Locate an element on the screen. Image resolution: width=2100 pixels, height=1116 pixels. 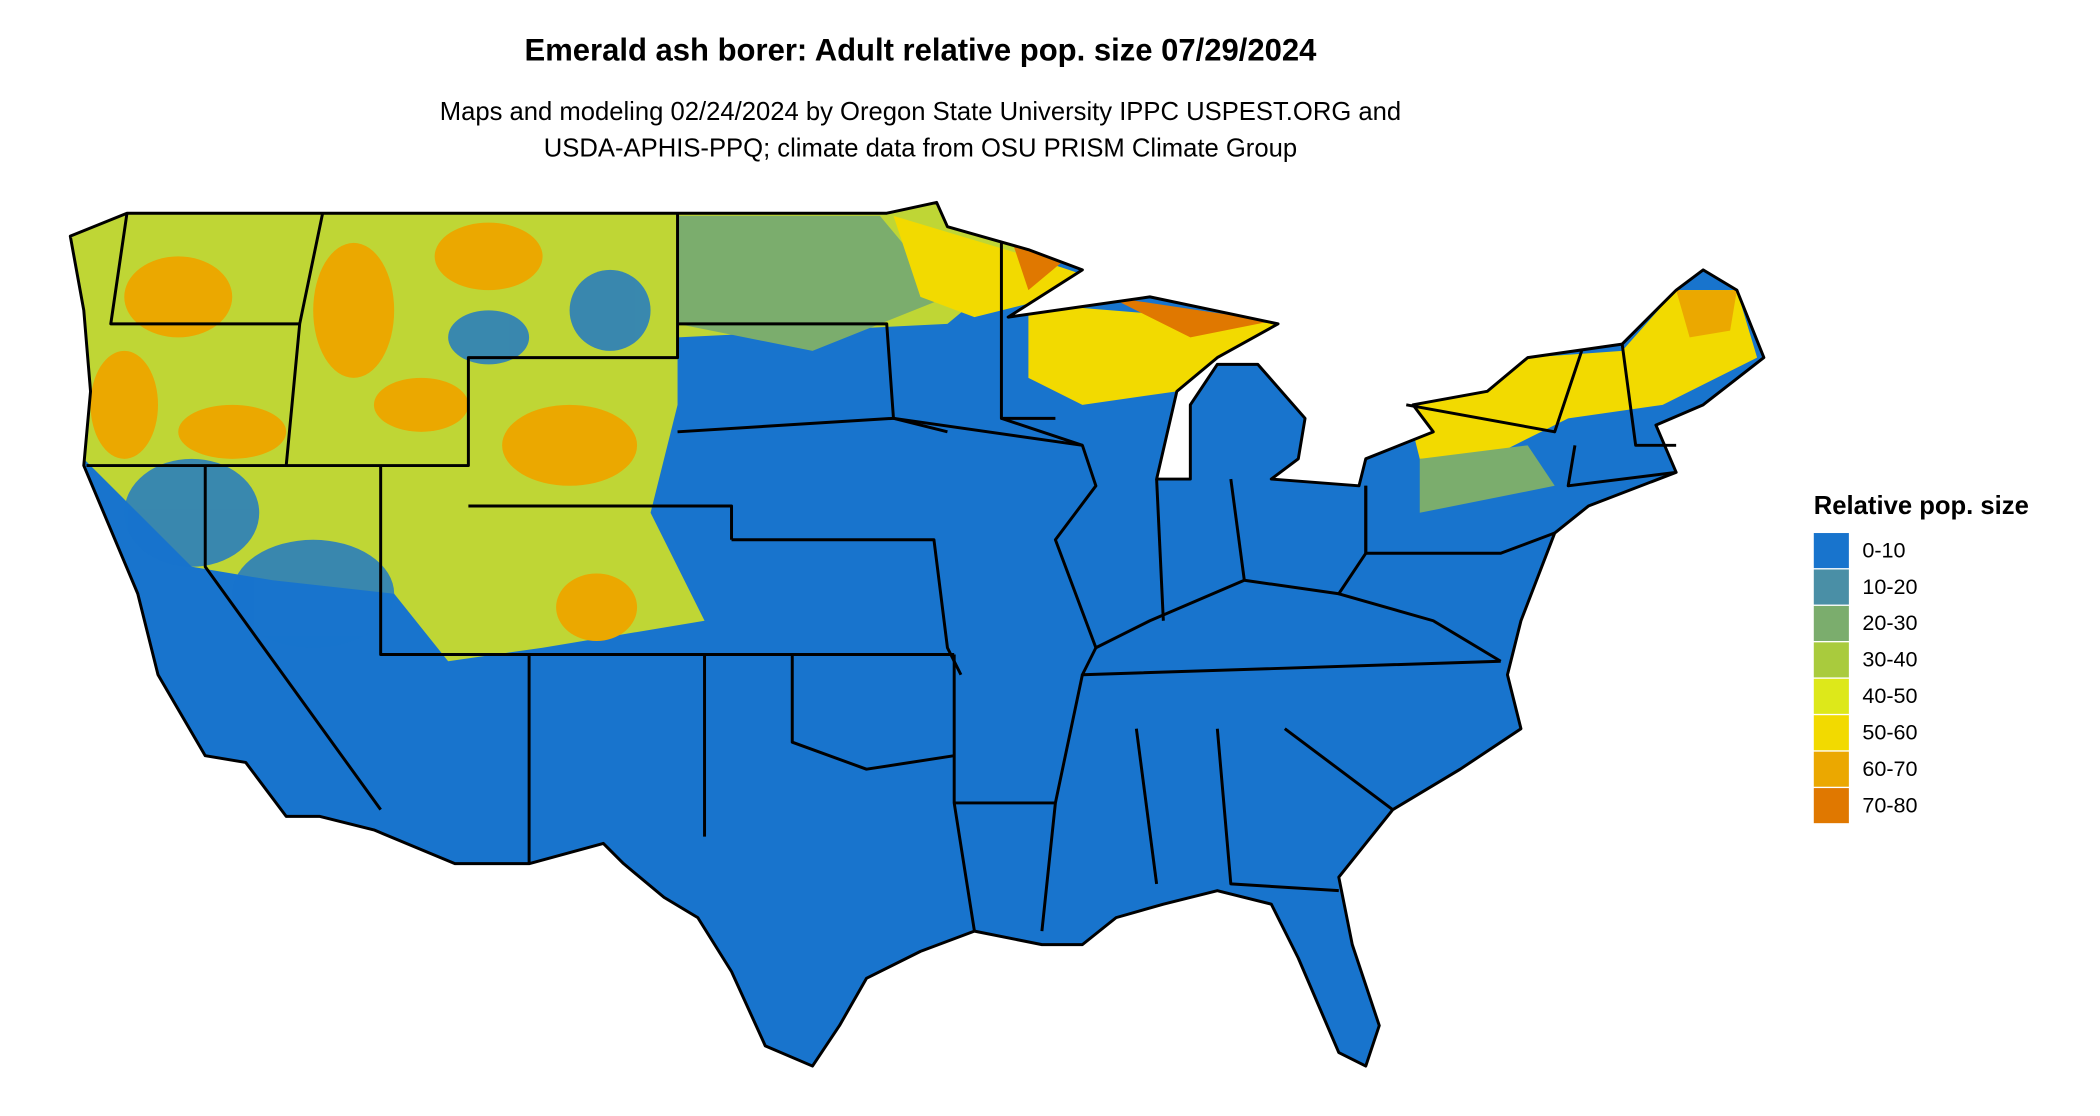
legend-label: 60-70 is located at coordinates (1889, 768).